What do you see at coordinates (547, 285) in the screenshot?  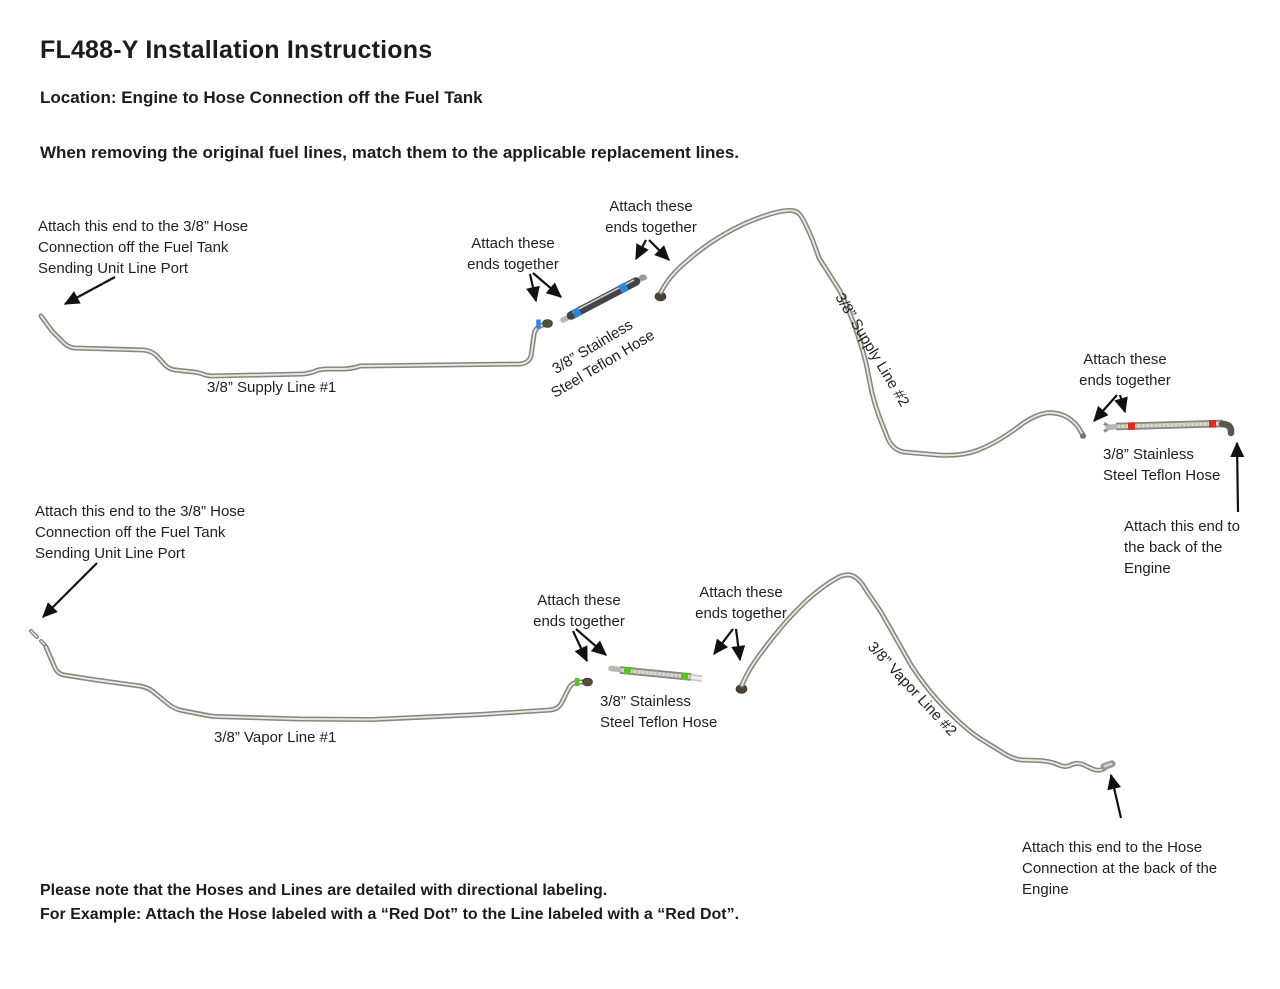 I see `arrow-supply-left-b` at bounding box center [547, 285].